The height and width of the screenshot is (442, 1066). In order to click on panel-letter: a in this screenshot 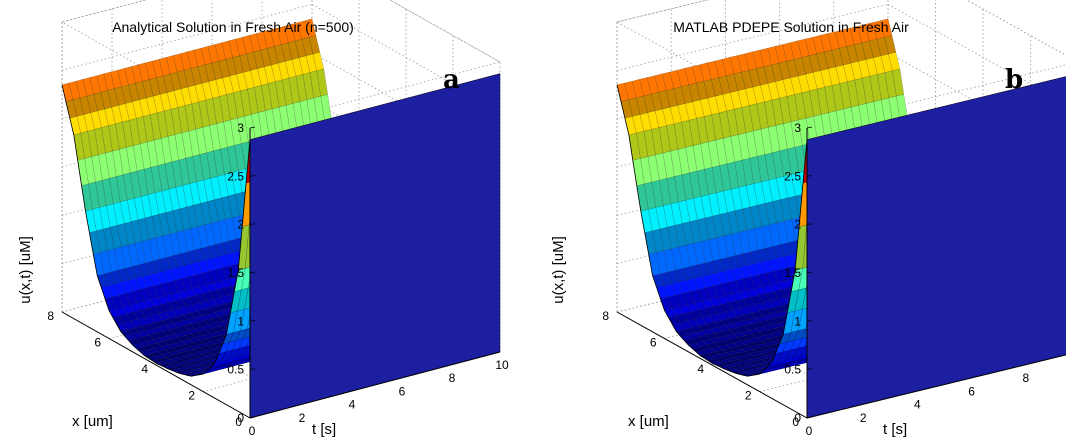, I will do `click(451, 80)`.